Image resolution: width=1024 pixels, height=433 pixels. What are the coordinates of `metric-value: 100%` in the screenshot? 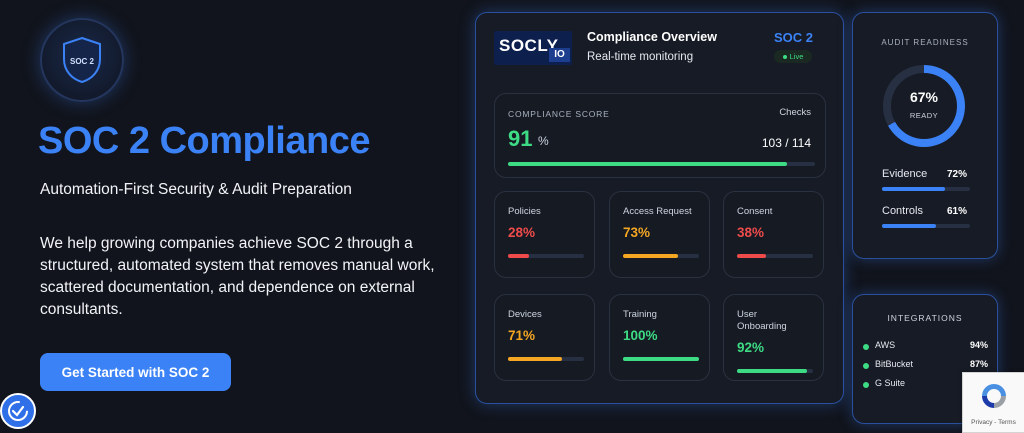 It's located at (640, 335).